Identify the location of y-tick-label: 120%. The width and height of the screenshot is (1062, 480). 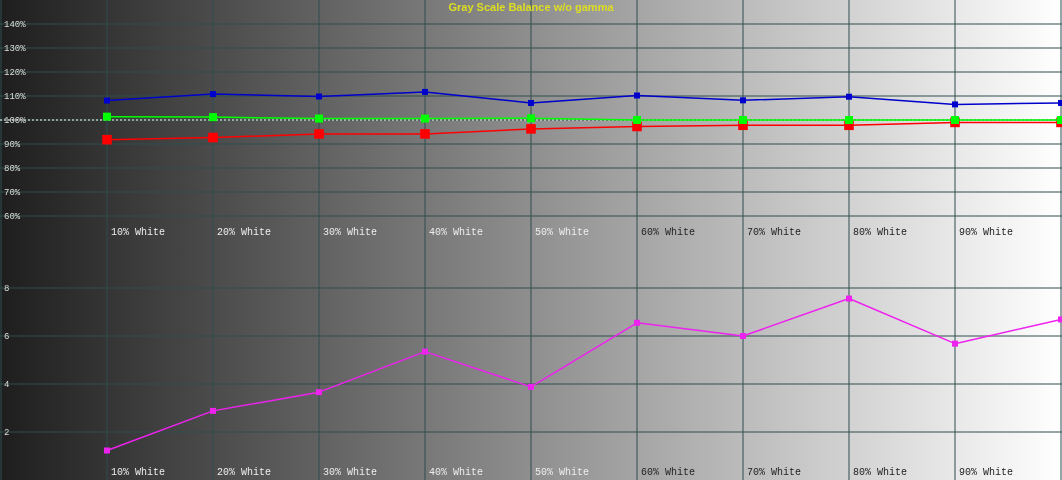
(15, 73).